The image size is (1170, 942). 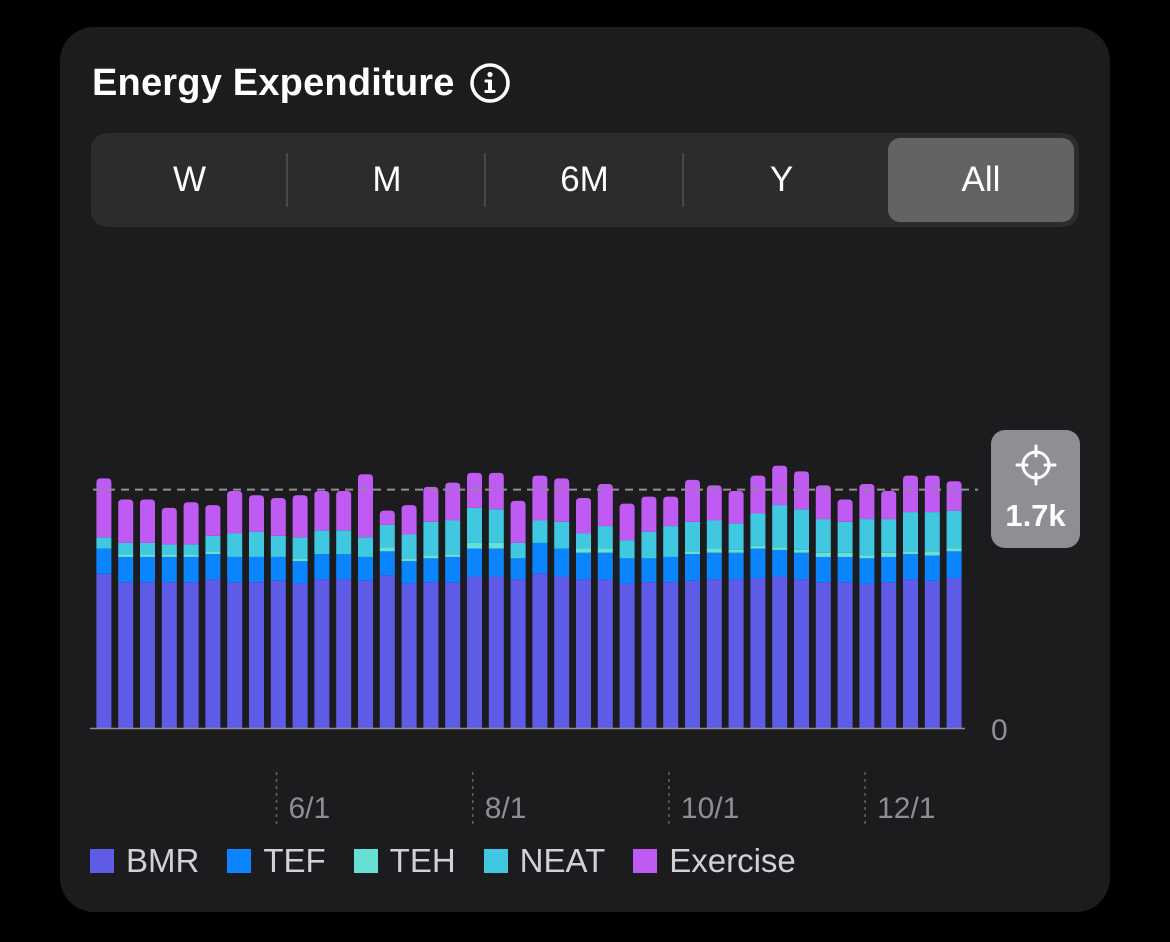 I want to click on range-tab-week: W, so click(x=189, y=180).